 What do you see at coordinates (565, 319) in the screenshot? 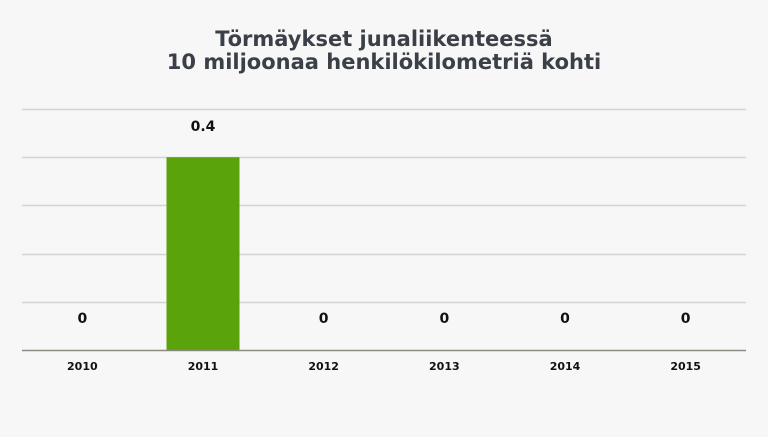
I see `data-label-2014: 0` at bounding box center [565, 319].